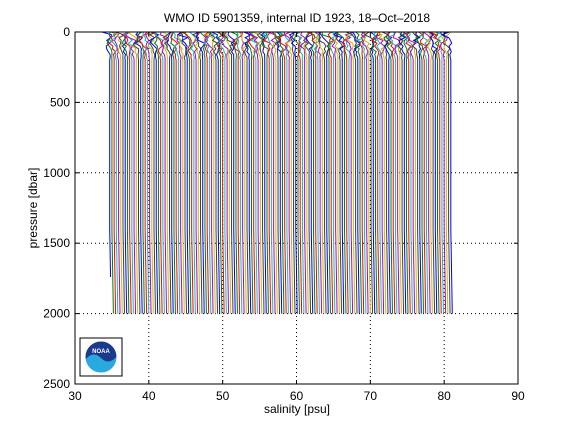 The width and height of the screenshot is (576, 437). Describe the element at coordinates (56, 243) in the screenshot. I see `y-tick-label: 1500` at that location.